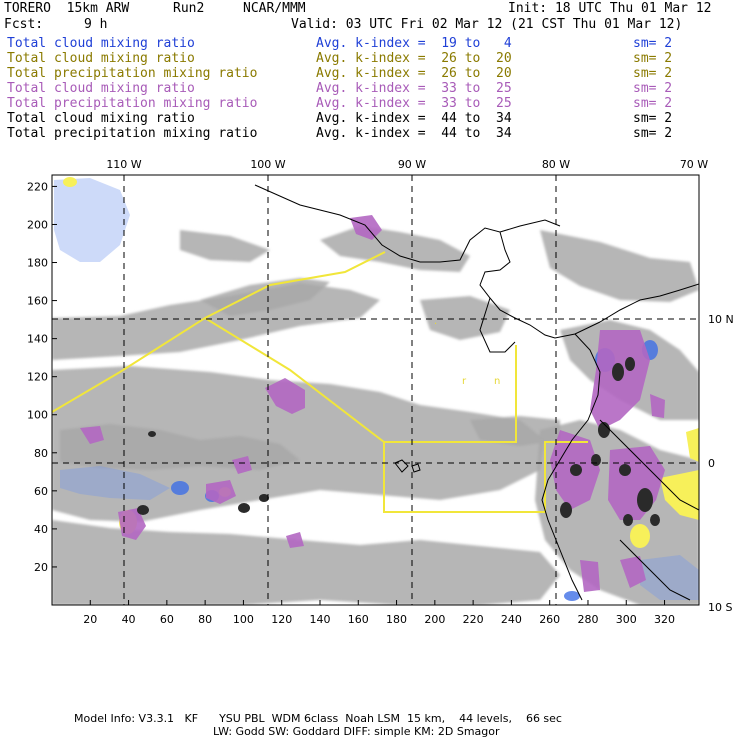 This screenshot has height=740, width=740. Describe the element at coordinates (434, 619) in the screenshot. I see `x-tick-label: 200` at that location.